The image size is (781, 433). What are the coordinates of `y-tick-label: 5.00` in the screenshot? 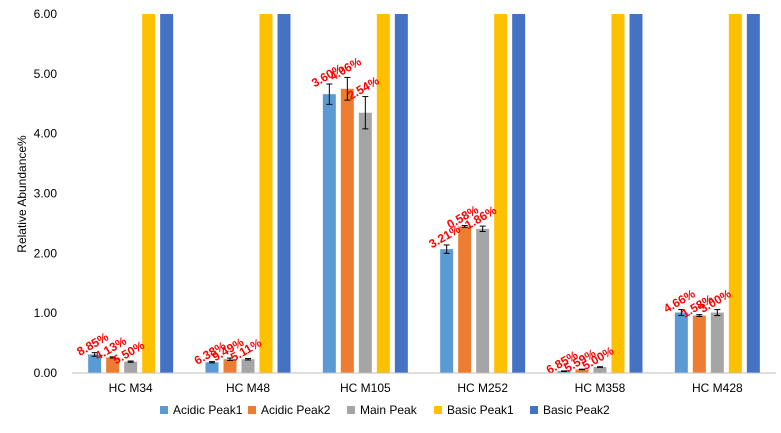 It's located at (46, 74).